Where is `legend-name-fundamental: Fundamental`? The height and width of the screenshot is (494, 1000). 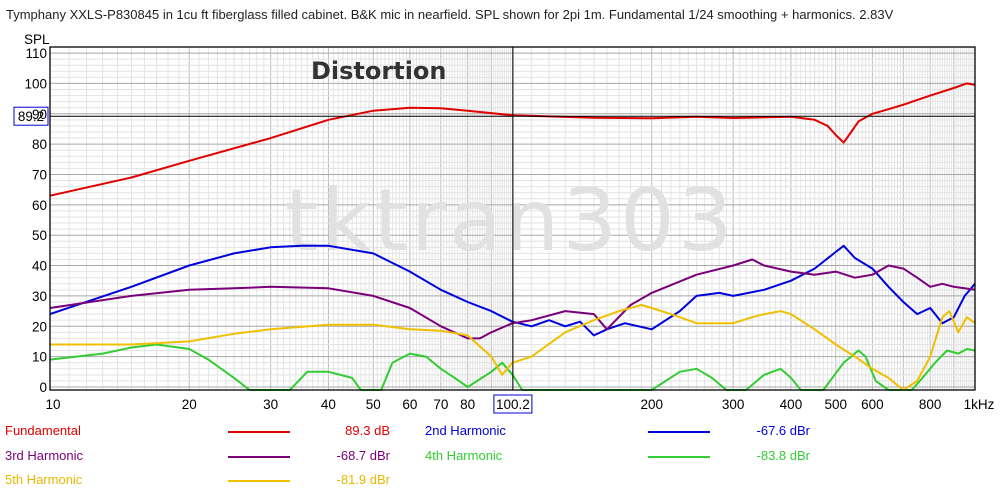 legend-name-fundamental: Fundamental is located at coordinates (43, 430).